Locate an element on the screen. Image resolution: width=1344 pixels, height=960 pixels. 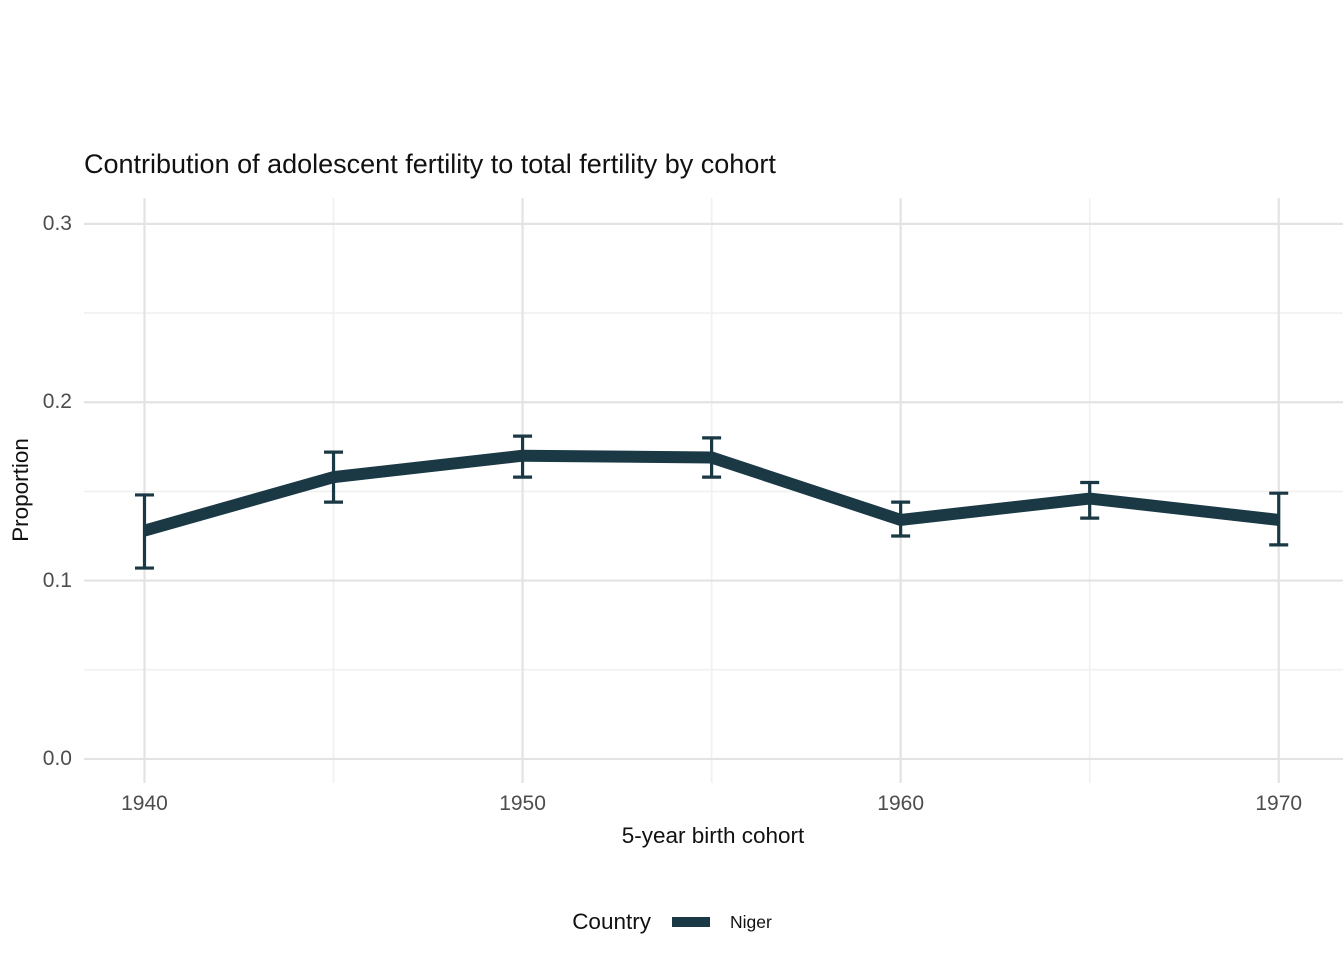
x-tick-label: 1940 is located at coordinates (144, 803).